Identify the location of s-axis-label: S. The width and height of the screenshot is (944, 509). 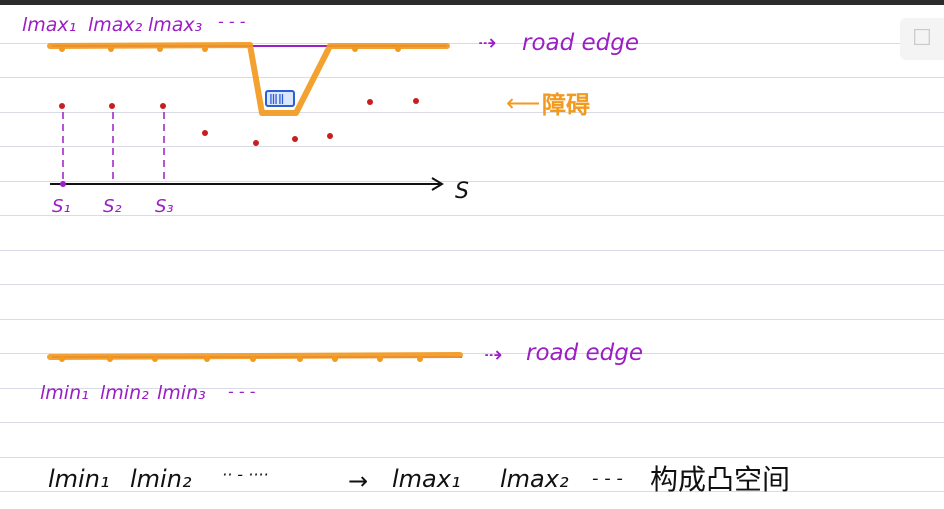
(462, 191).